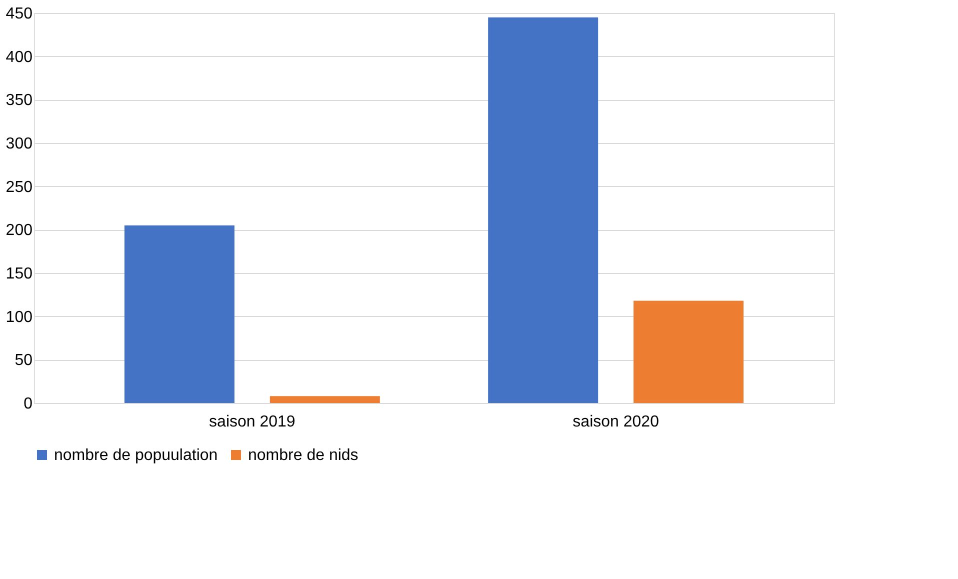 Image resolution: width=958 pixels, height=579 pixels. Describe the element at coordinates (19, 187) in the screenshot. I see `y-tick-label: 250` at that location.